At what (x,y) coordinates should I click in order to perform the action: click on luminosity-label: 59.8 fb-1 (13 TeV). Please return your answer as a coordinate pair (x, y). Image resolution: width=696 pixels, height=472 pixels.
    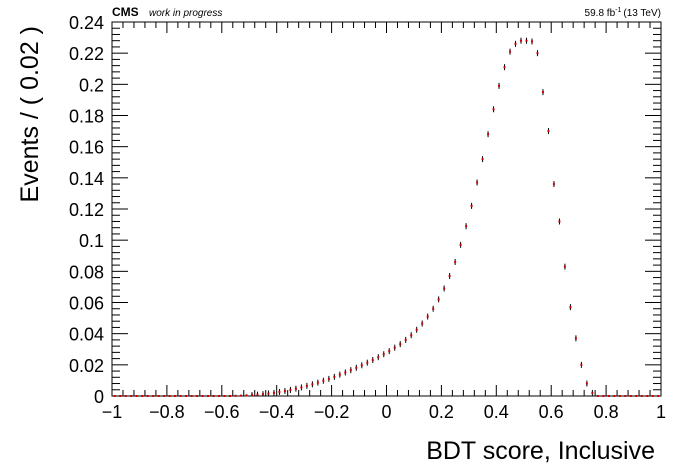
    Looking at the image, I should click on (623, 13).